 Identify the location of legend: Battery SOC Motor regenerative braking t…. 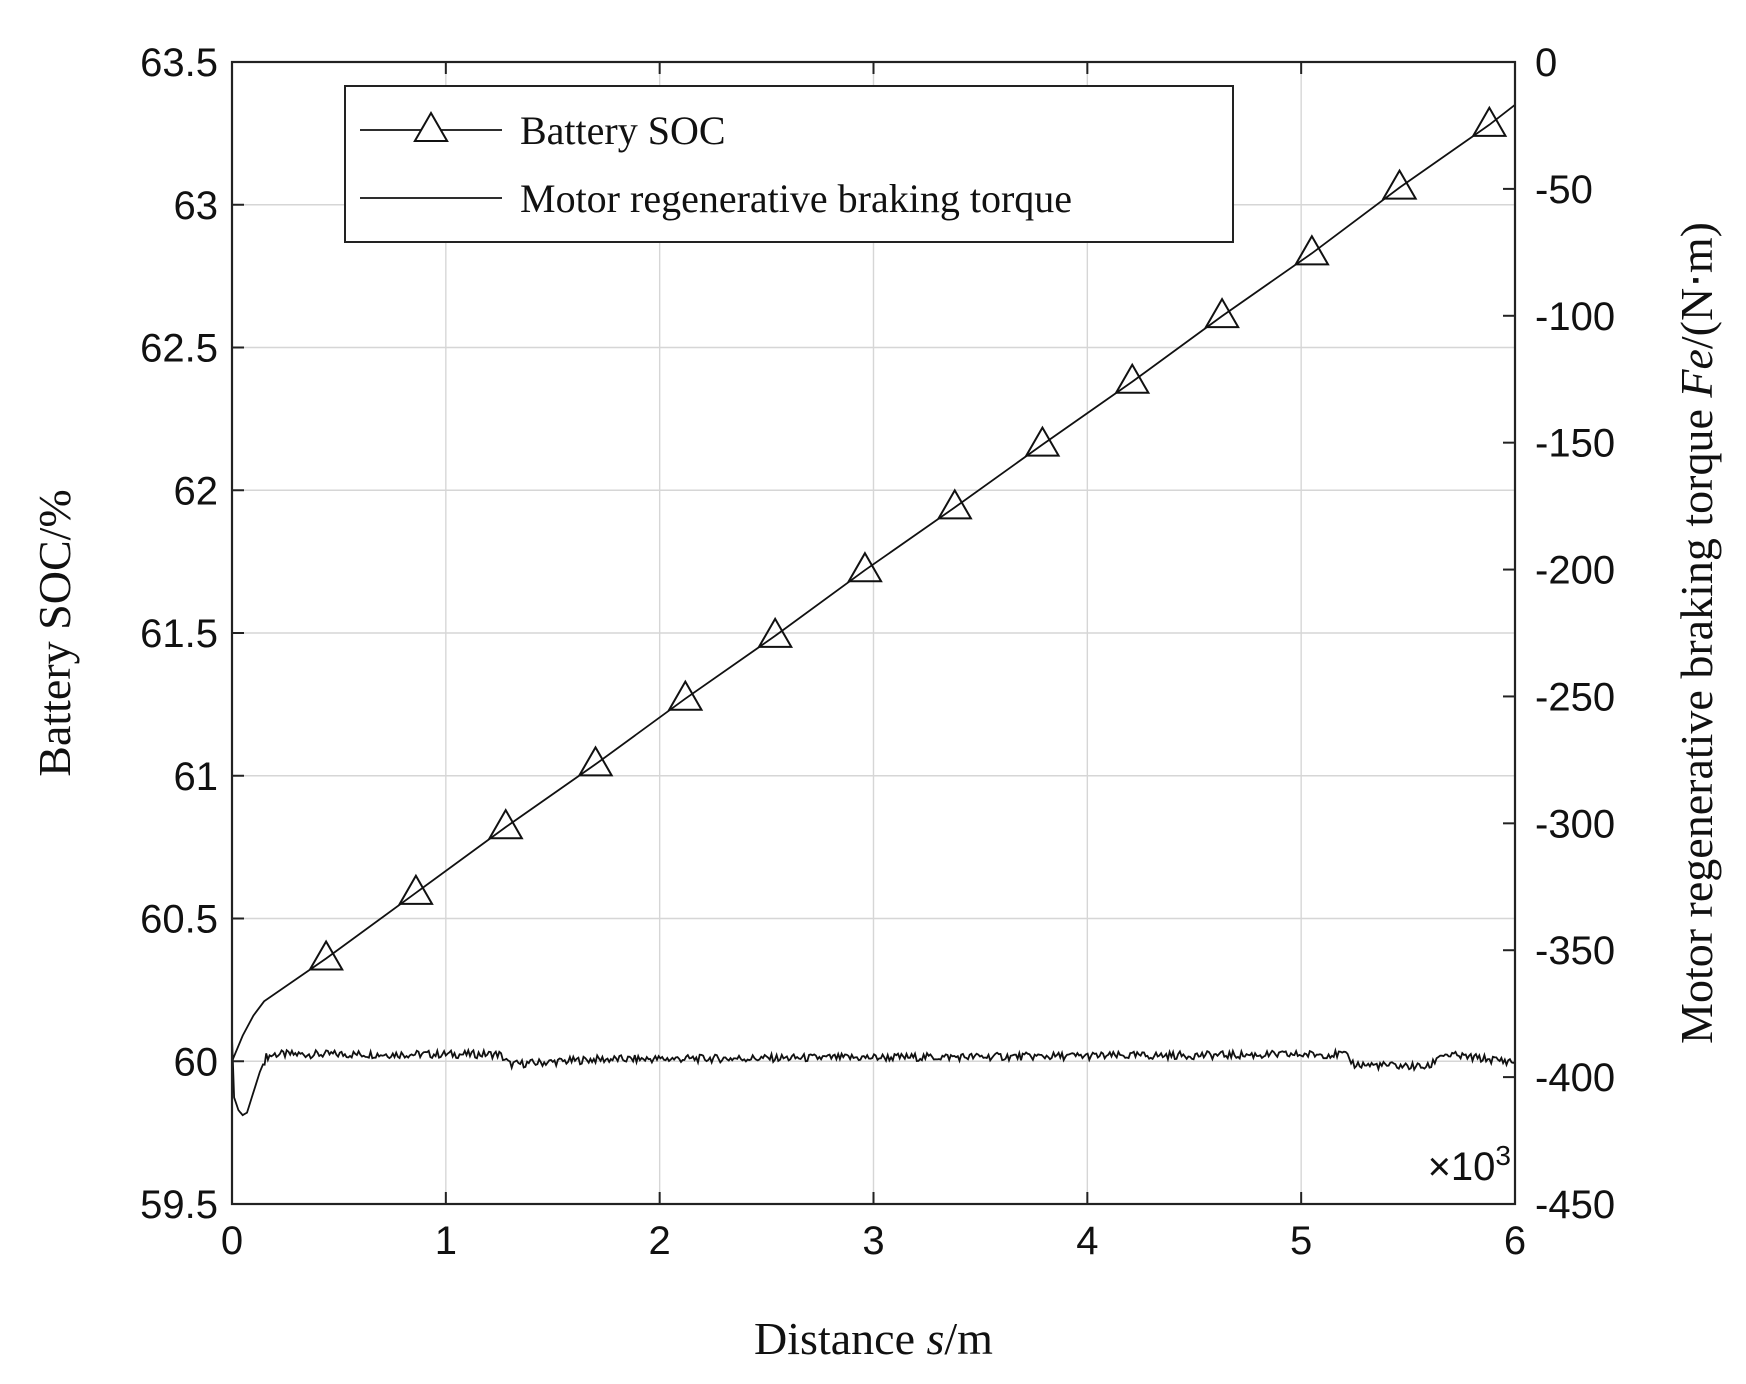
(789, 164).